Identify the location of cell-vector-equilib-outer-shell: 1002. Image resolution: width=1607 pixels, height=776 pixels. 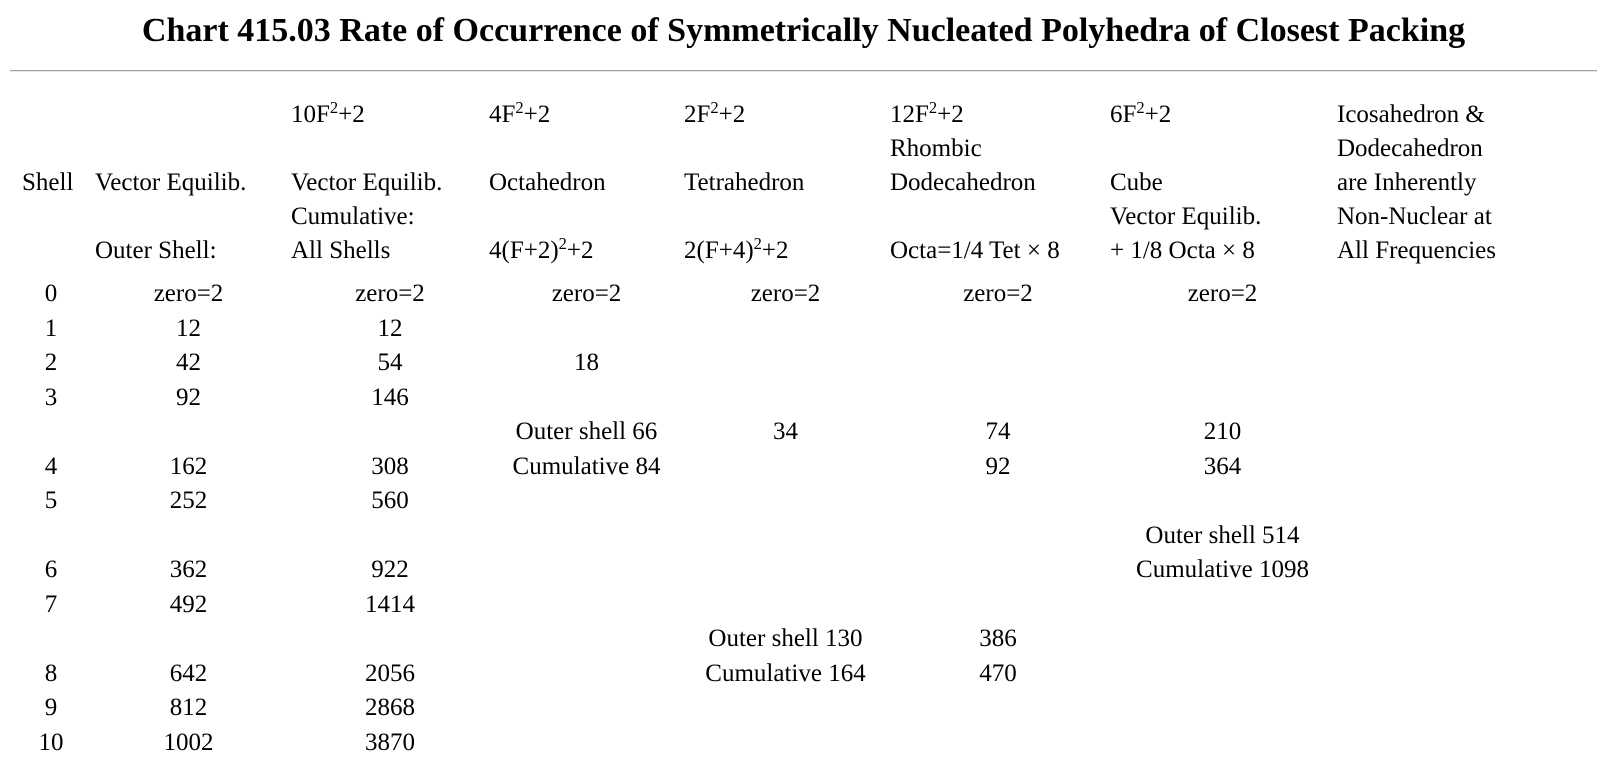
(188, 742).